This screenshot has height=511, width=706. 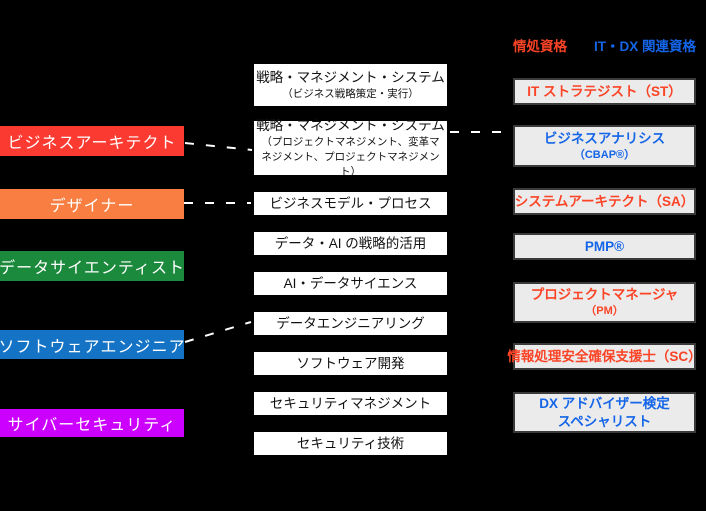 I want to click on skill-box-business-model-process: ビジネスモデル・プロセス, so click(x=350, y=203).